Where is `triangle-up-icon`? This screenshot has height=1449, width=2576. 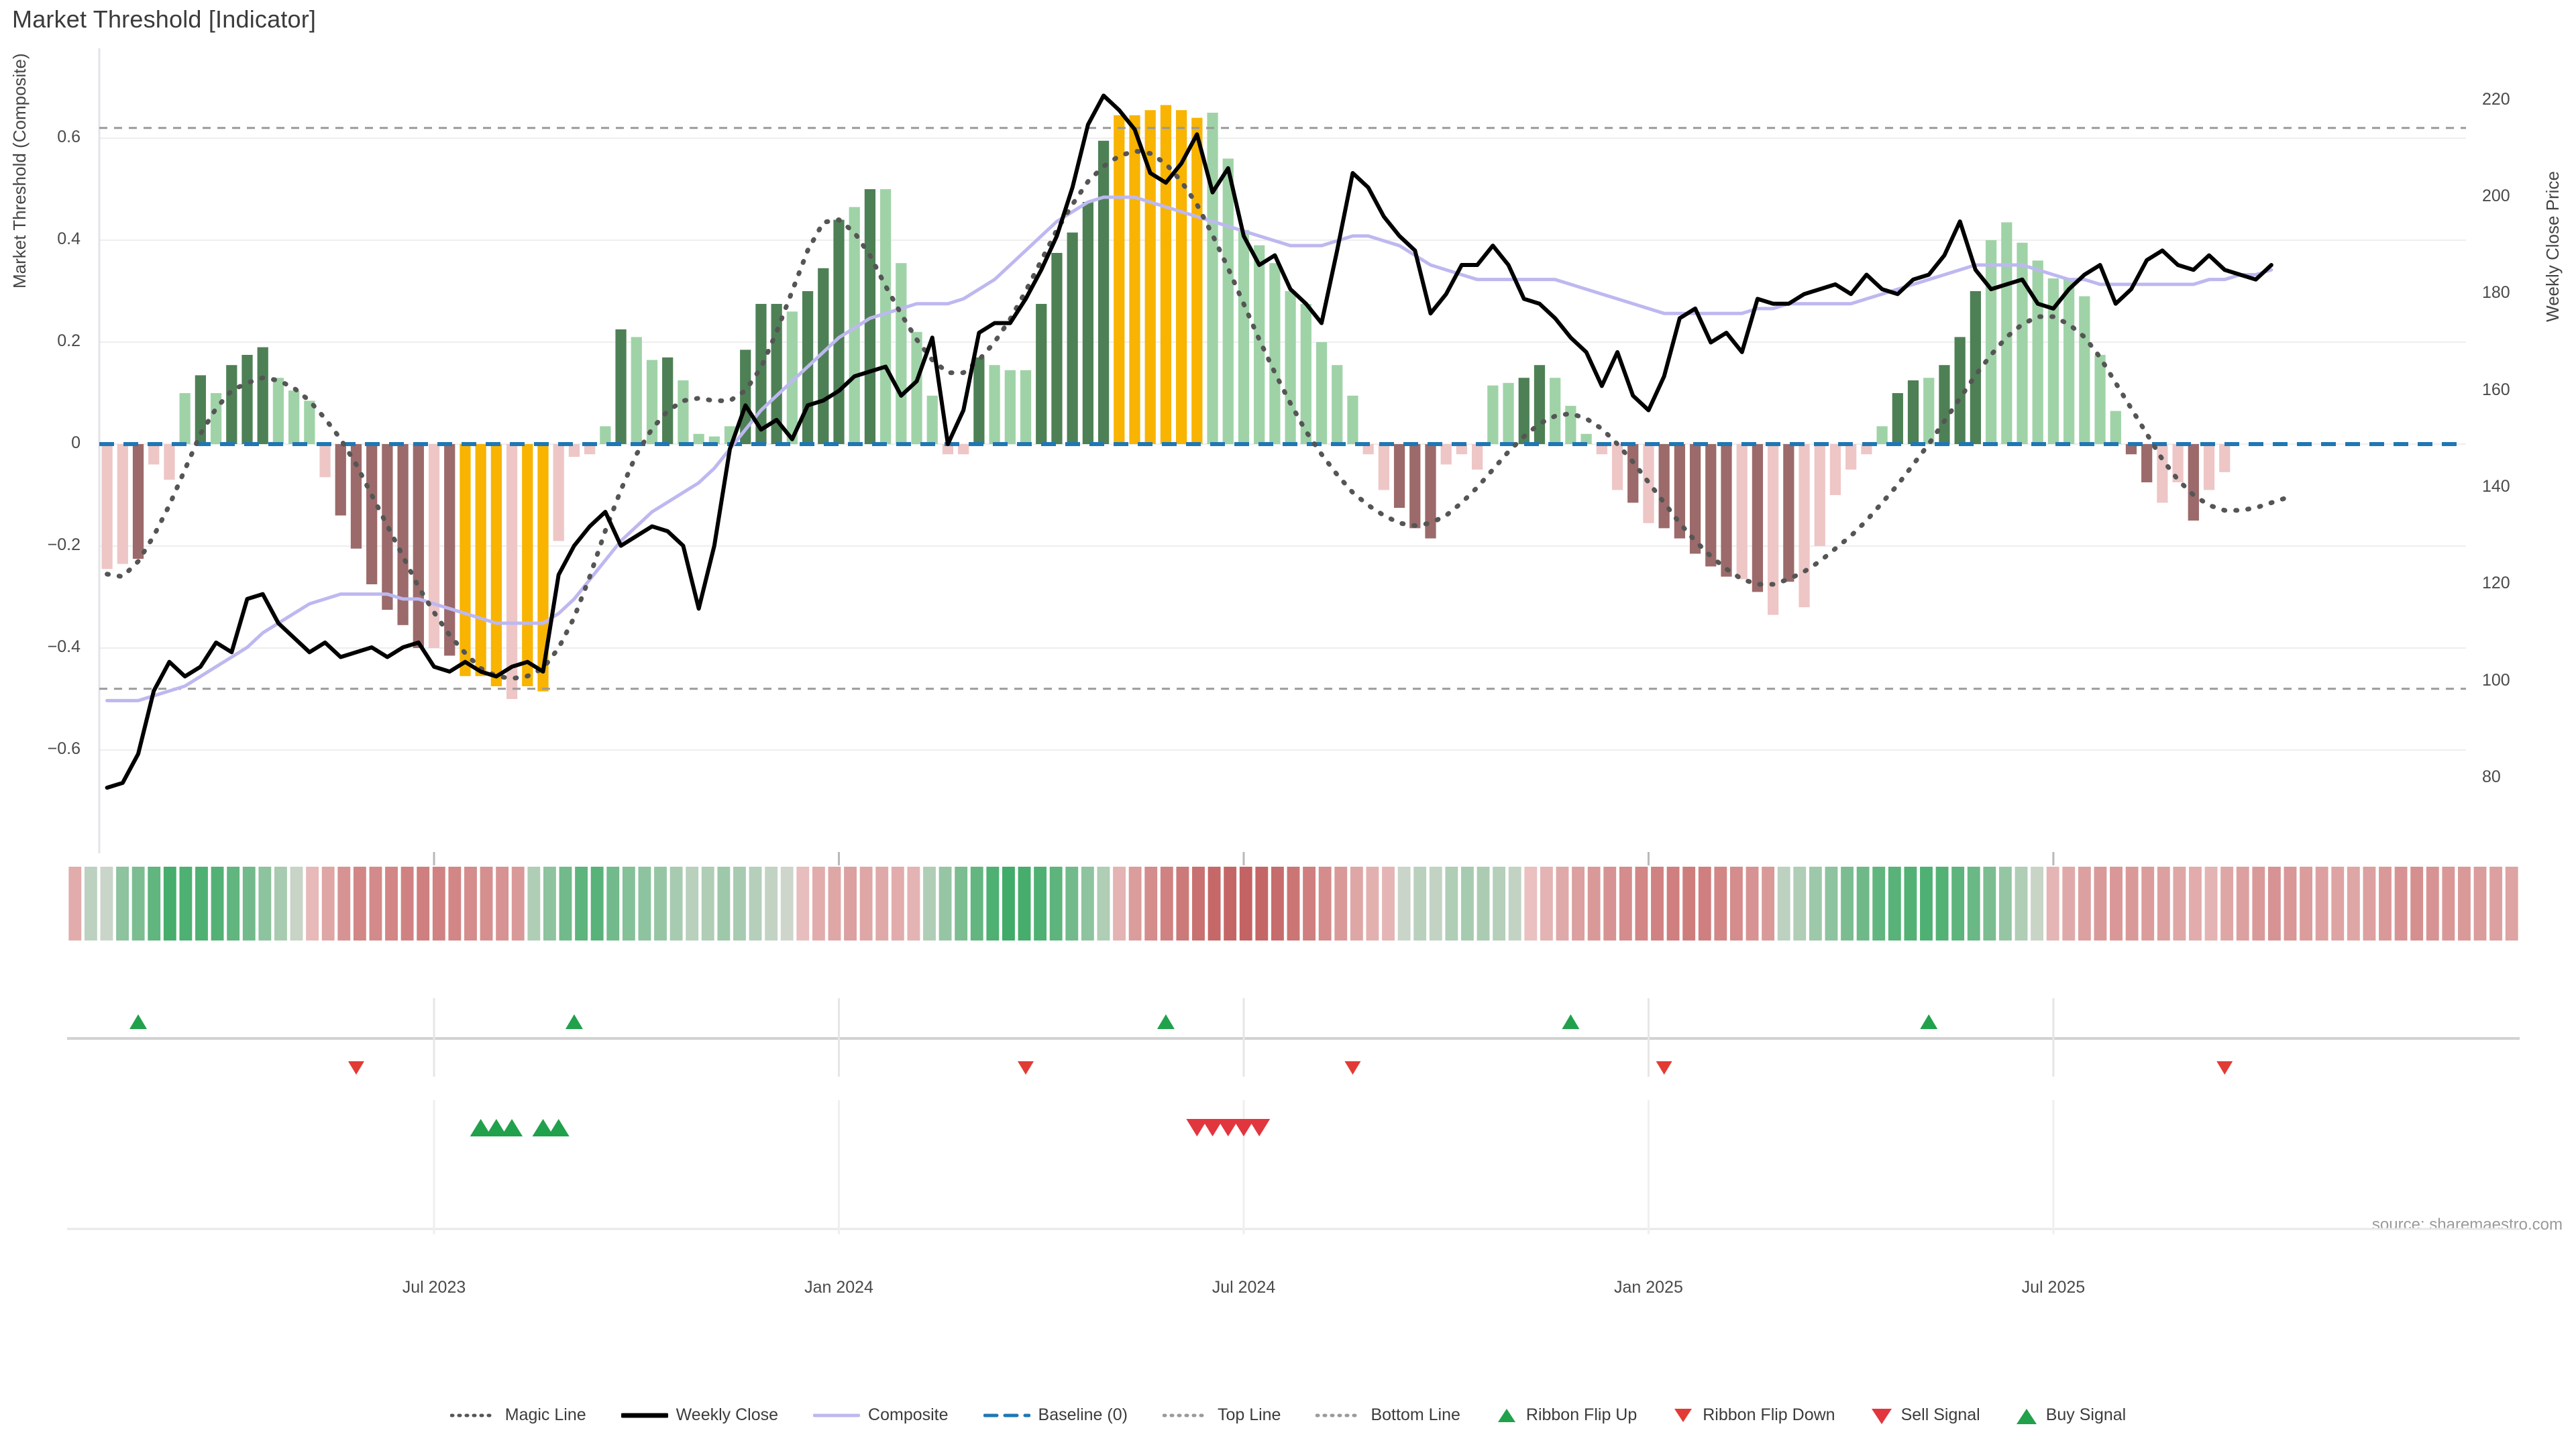 triangle-up-icon is located at coordinates (2026, 1416).